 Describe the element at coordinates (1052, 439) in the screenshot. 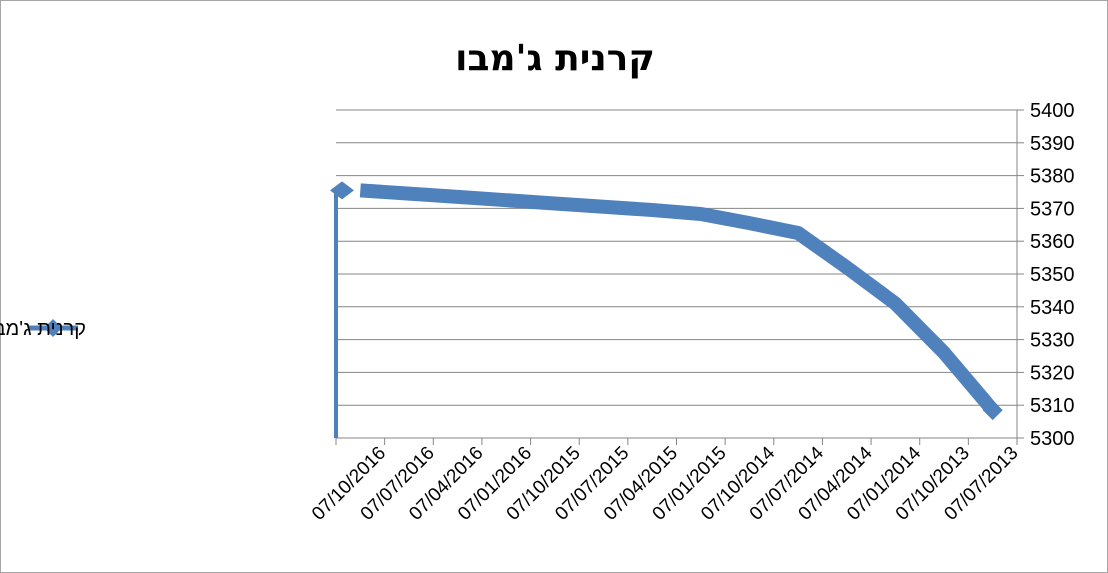

I see `y-tick-label: 5300` at that location.